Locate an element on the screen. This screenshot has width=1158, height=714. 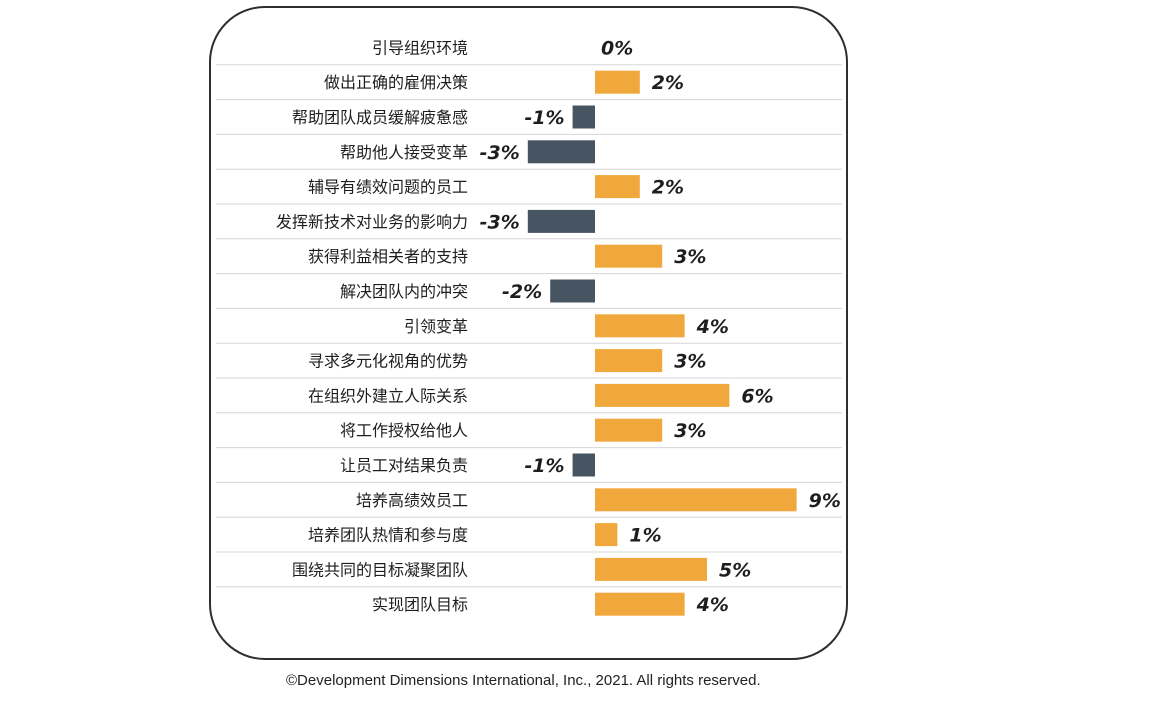
category-label: 实现团队目标 is located at coordinates (420, 604).